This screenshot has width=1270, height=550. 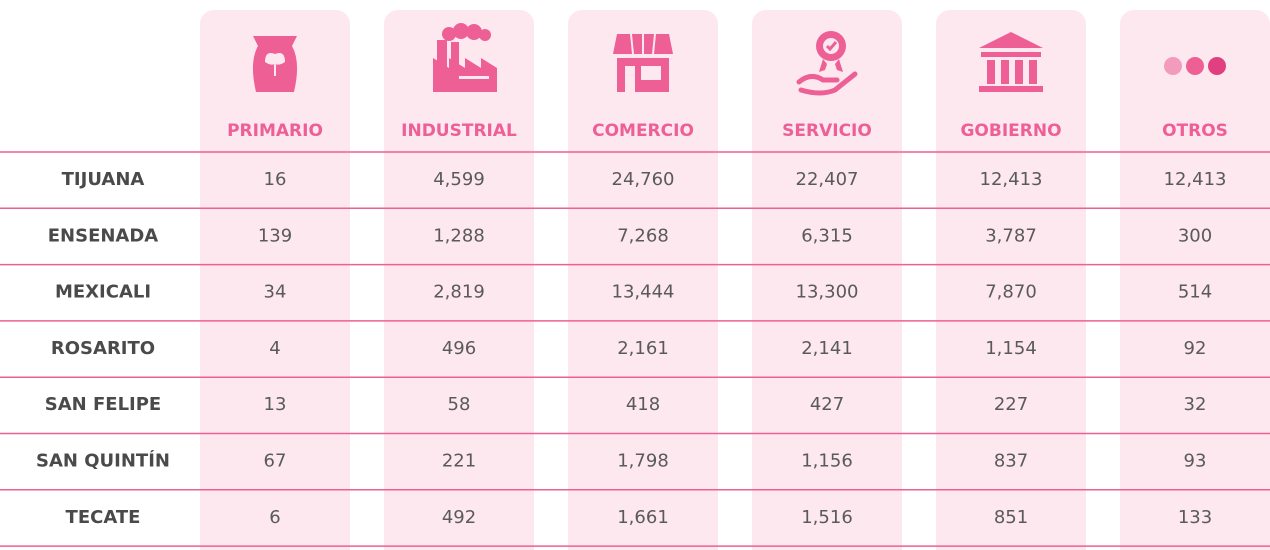 What do you see at coordinates (103, 292) in the screenshot?
I see `row-label: MEXICALI` at bounding box center [103, 292].